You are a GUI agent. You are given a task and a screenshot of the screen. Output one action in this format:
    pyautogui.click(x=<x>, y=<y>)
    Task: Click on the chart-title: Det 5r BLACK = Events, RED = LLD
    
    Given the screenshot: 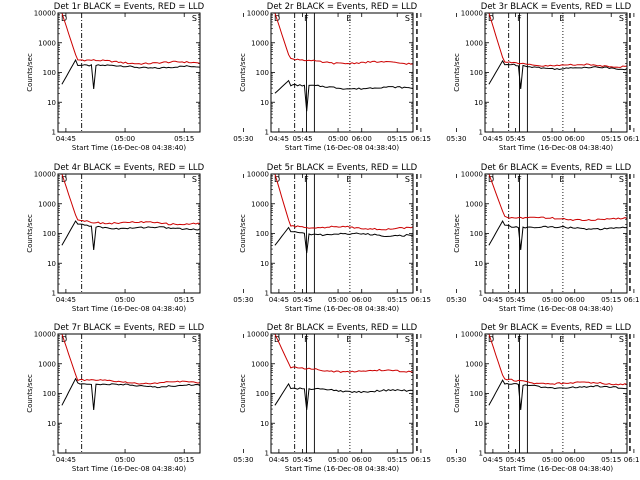 What is the action you would take?
    pyautogui.click(x=342, y=168)
    